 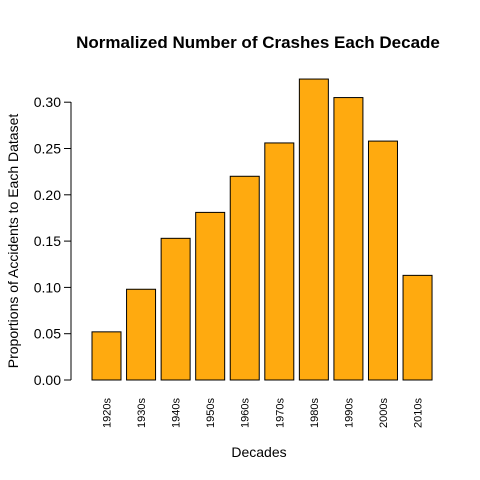 I want to click on x-tick-label: 1940s, so click(x=177, y=413).